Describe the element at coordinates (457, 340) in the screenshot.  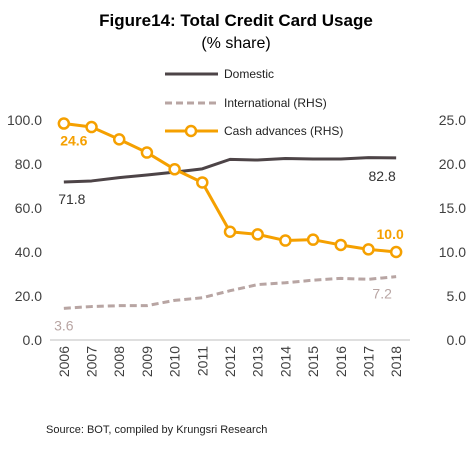
I see `y-right-tick-label: 0.0` at that location.